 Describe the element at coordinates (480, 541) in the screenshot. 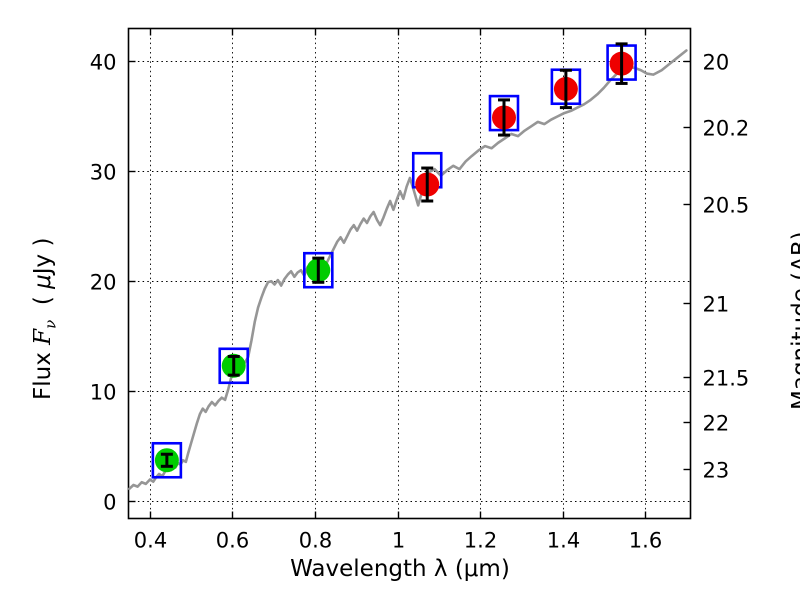

I see `x-tick-label: 1.2` at that location.